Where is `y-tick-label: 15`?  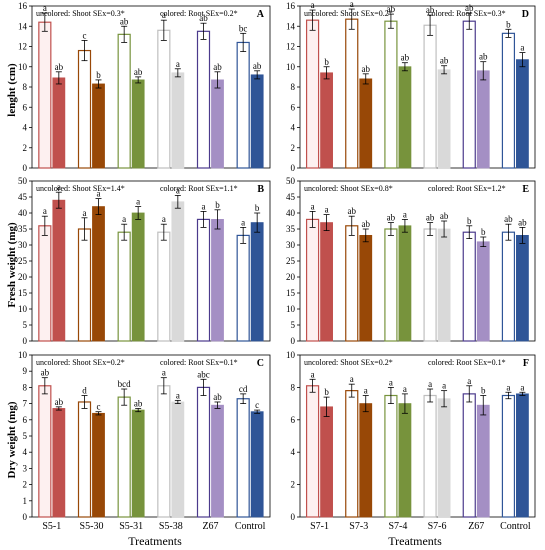 y-tick-label: 15 is located at coordinates (23, 293).